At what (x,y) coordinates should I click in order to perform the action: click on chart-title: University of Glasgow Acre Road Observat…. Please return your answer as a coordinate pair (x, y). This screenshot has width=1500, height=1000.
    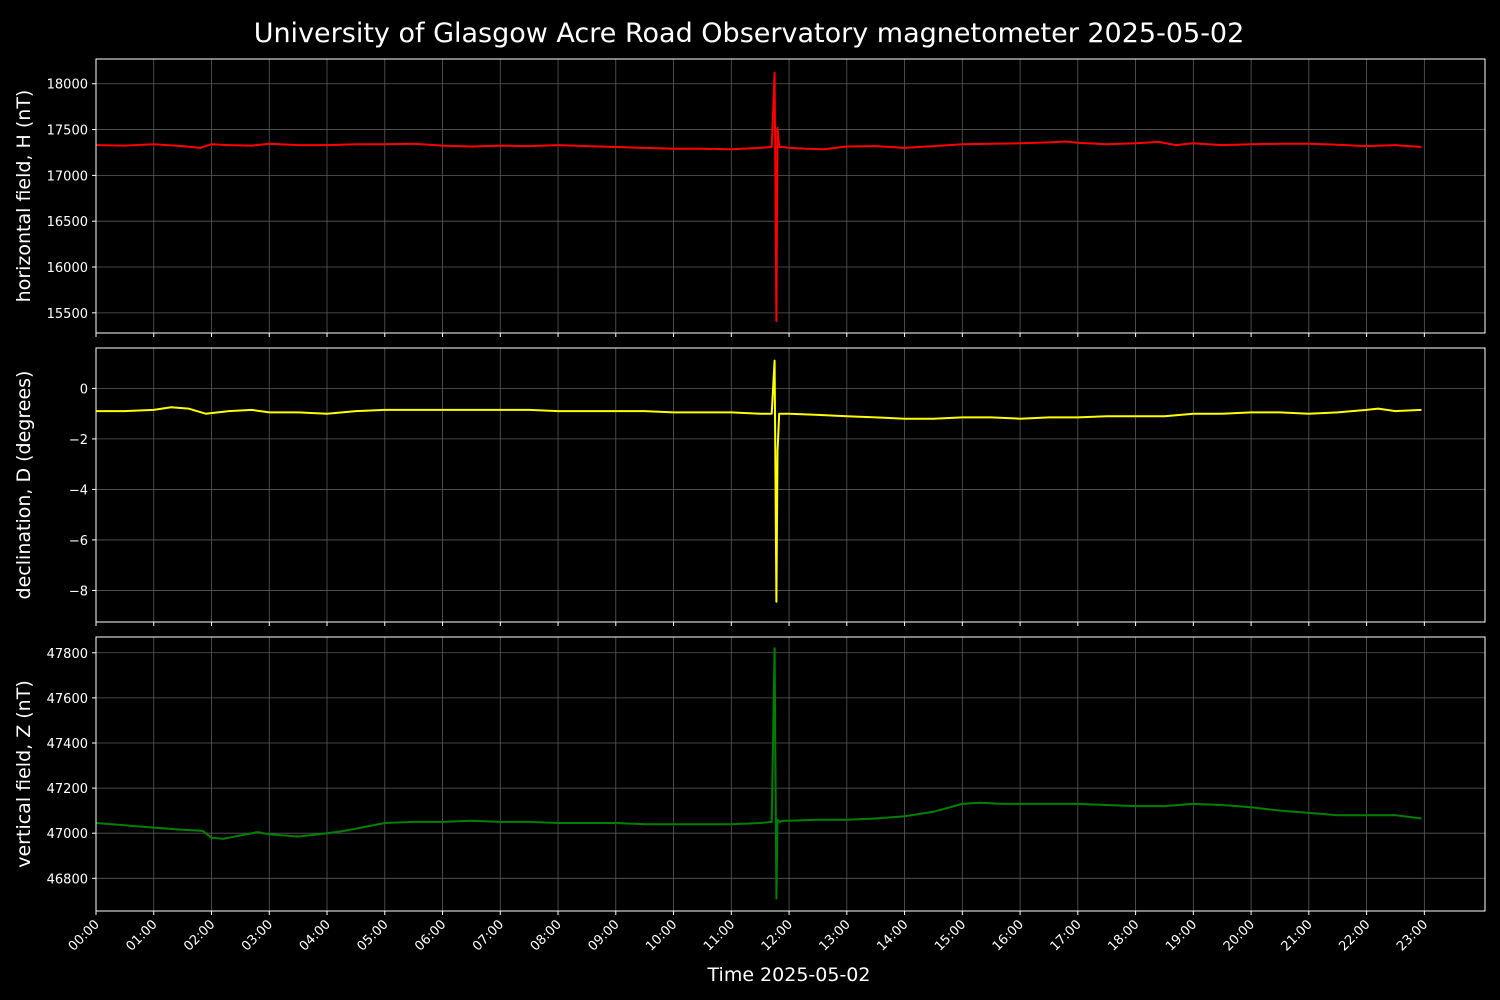
    Looking at the image, I should click on (749, 33).